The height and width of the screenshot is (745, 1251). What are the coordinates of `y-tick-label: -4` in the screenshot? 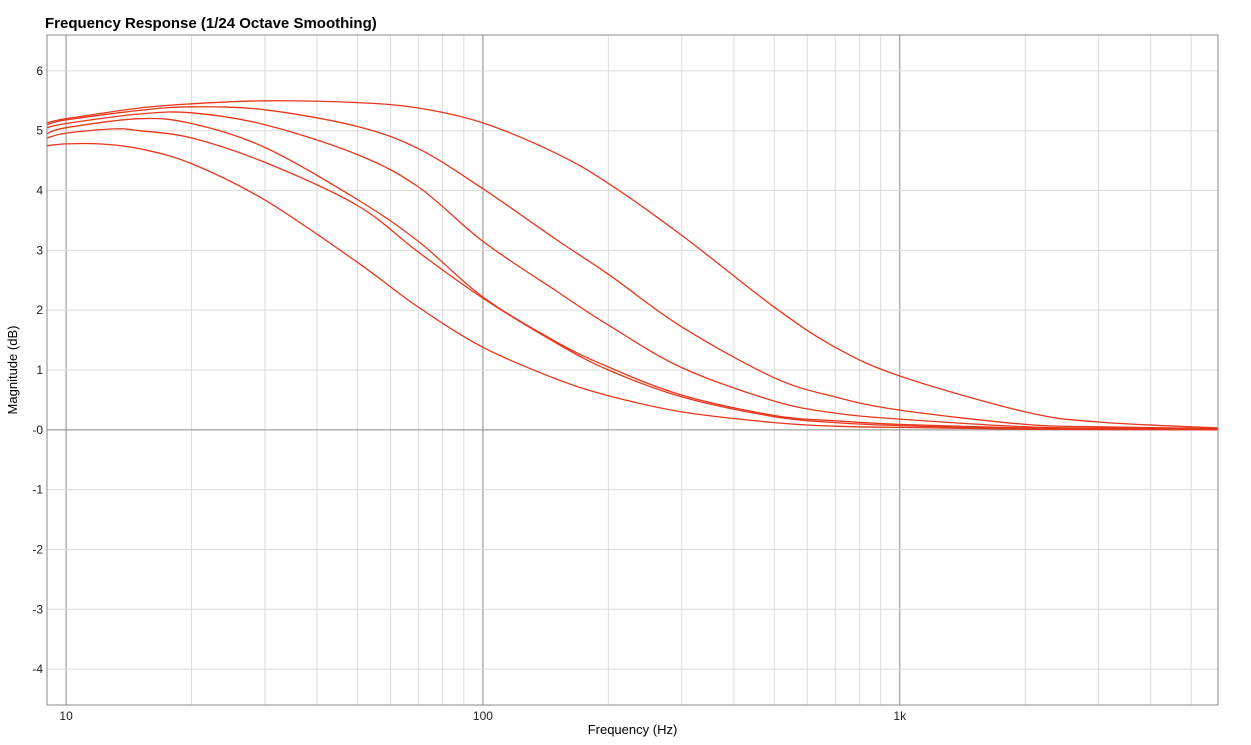 It's located at (37, 669).